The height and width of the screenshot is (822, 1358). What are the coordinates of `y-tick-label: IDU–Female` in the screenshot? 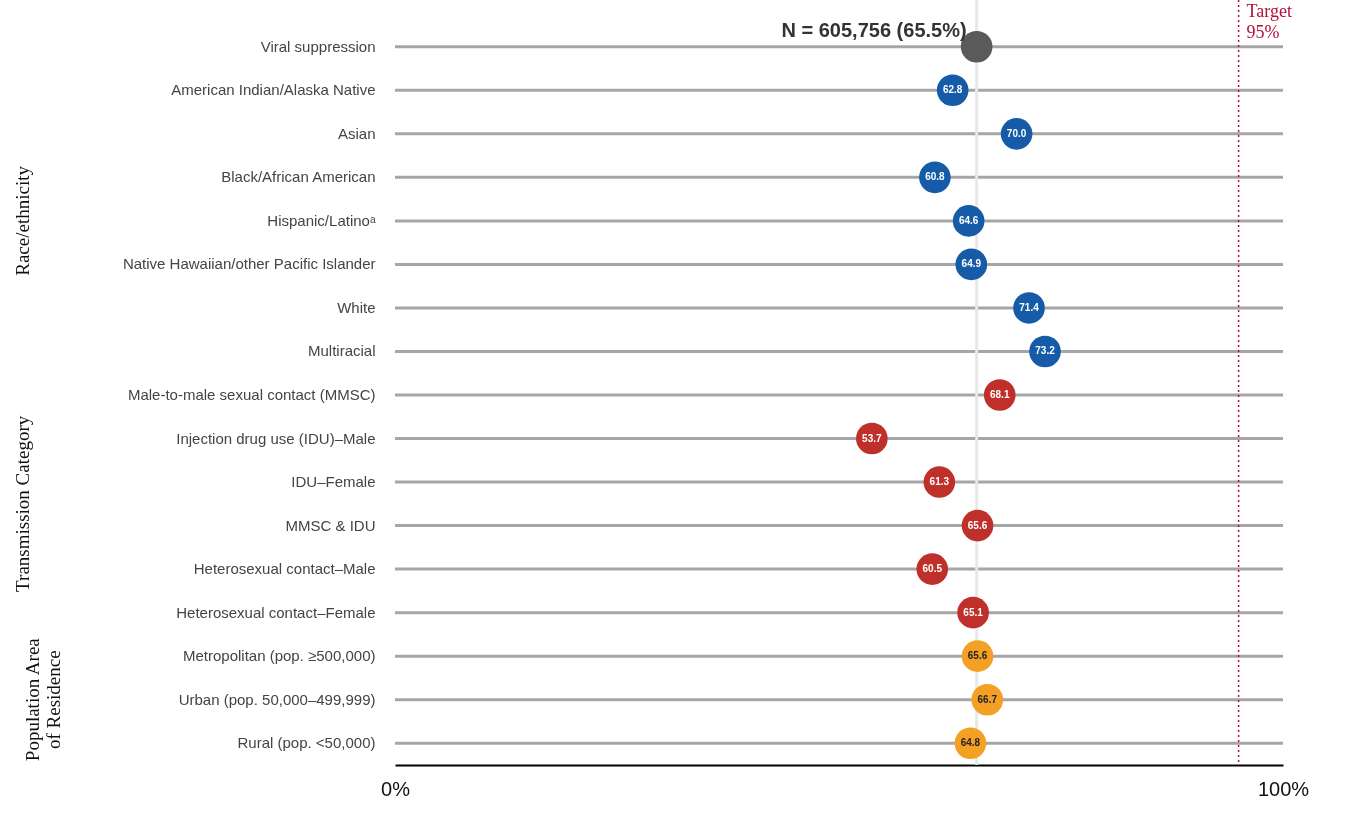 It's located at (333, 482).